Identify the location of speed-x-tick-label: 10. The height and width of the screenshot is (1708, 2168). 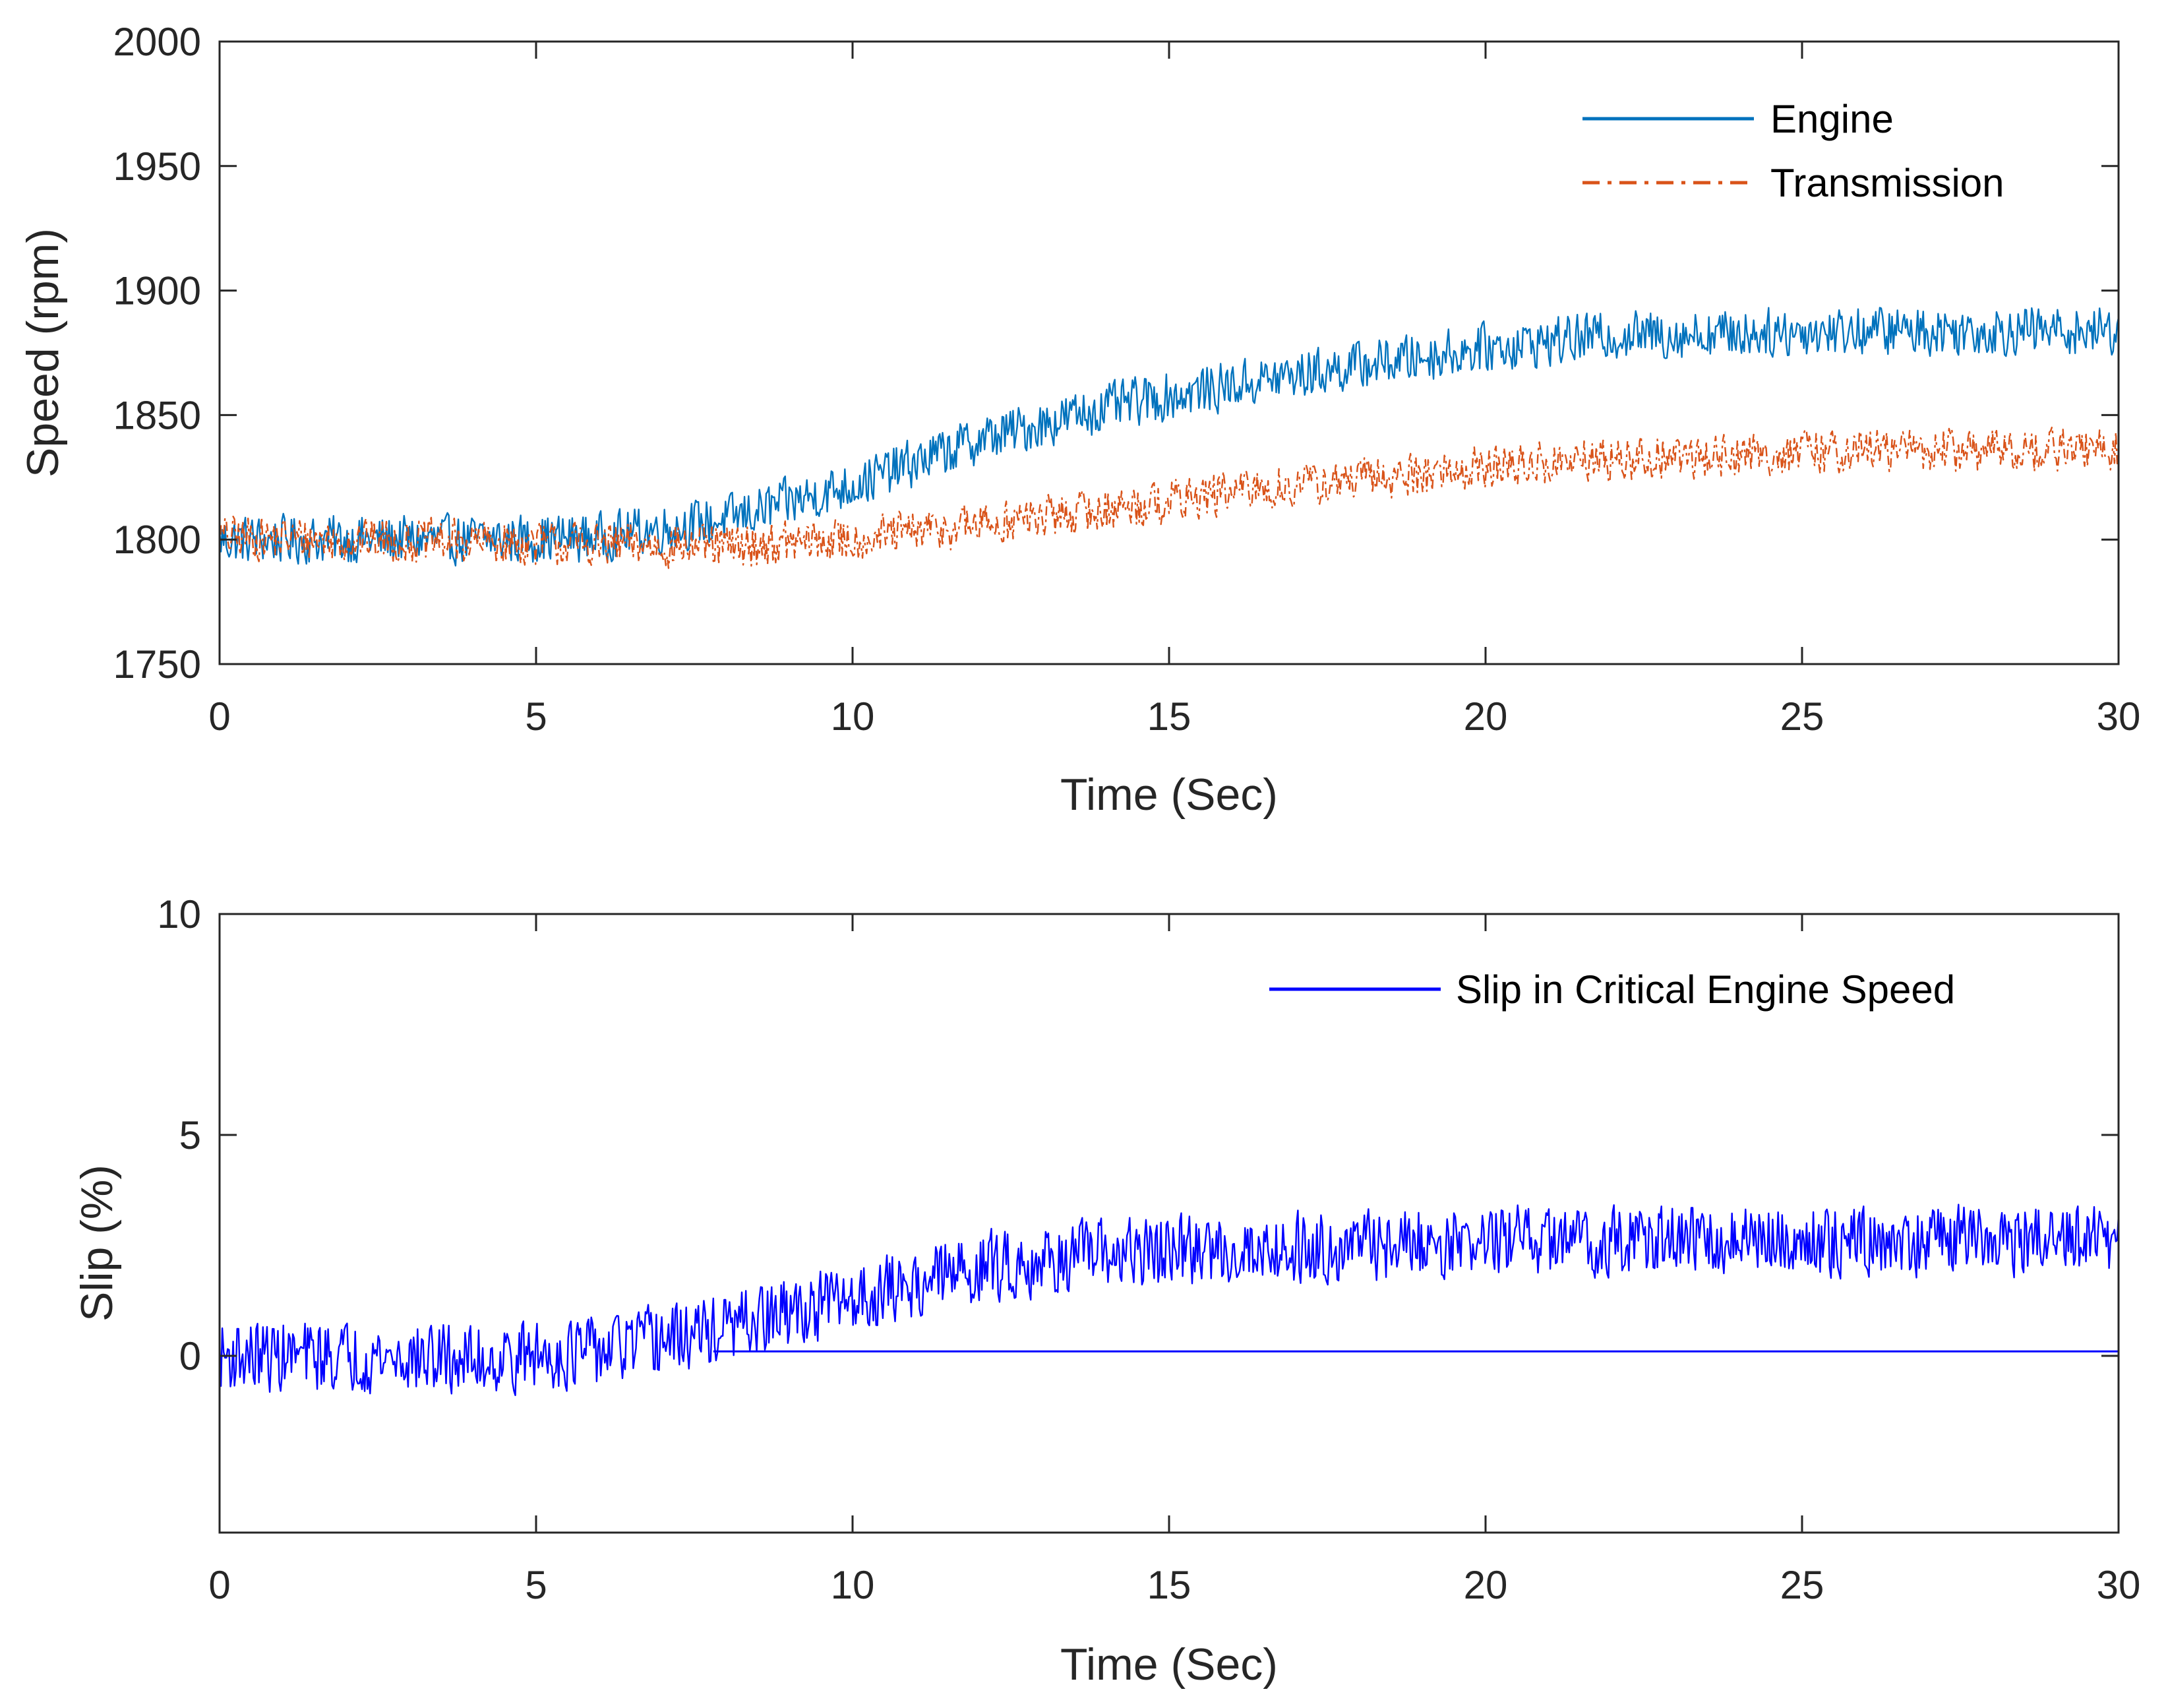
(853, 717).